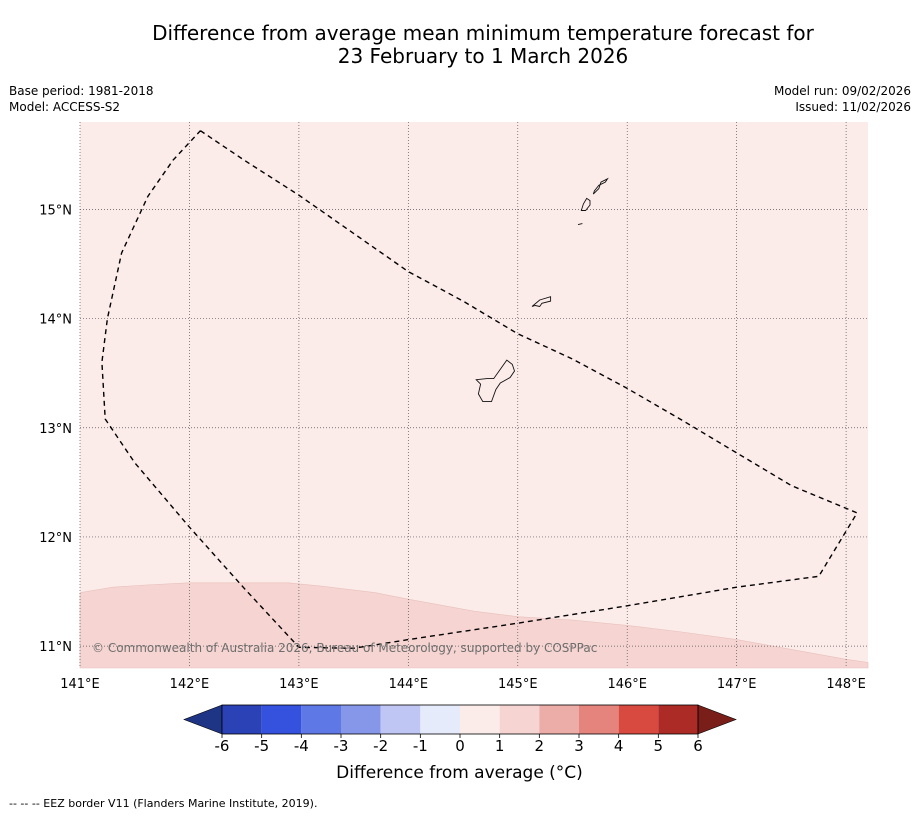 The height and width of the screenshot is (816, 919). Describe the element at coordinates (55, 320) in the screenshot. I see `lat-tick-label: 14°N` at that location.